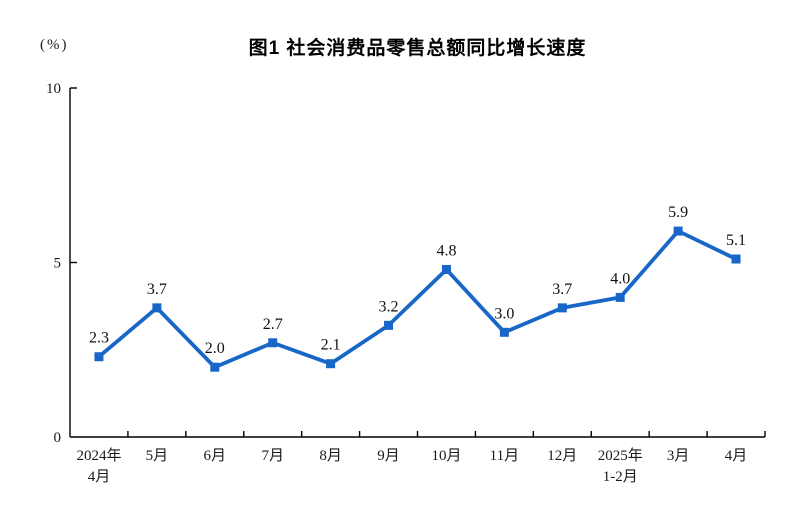  I want to click on y-tick-label: 5, so click(58, 264).